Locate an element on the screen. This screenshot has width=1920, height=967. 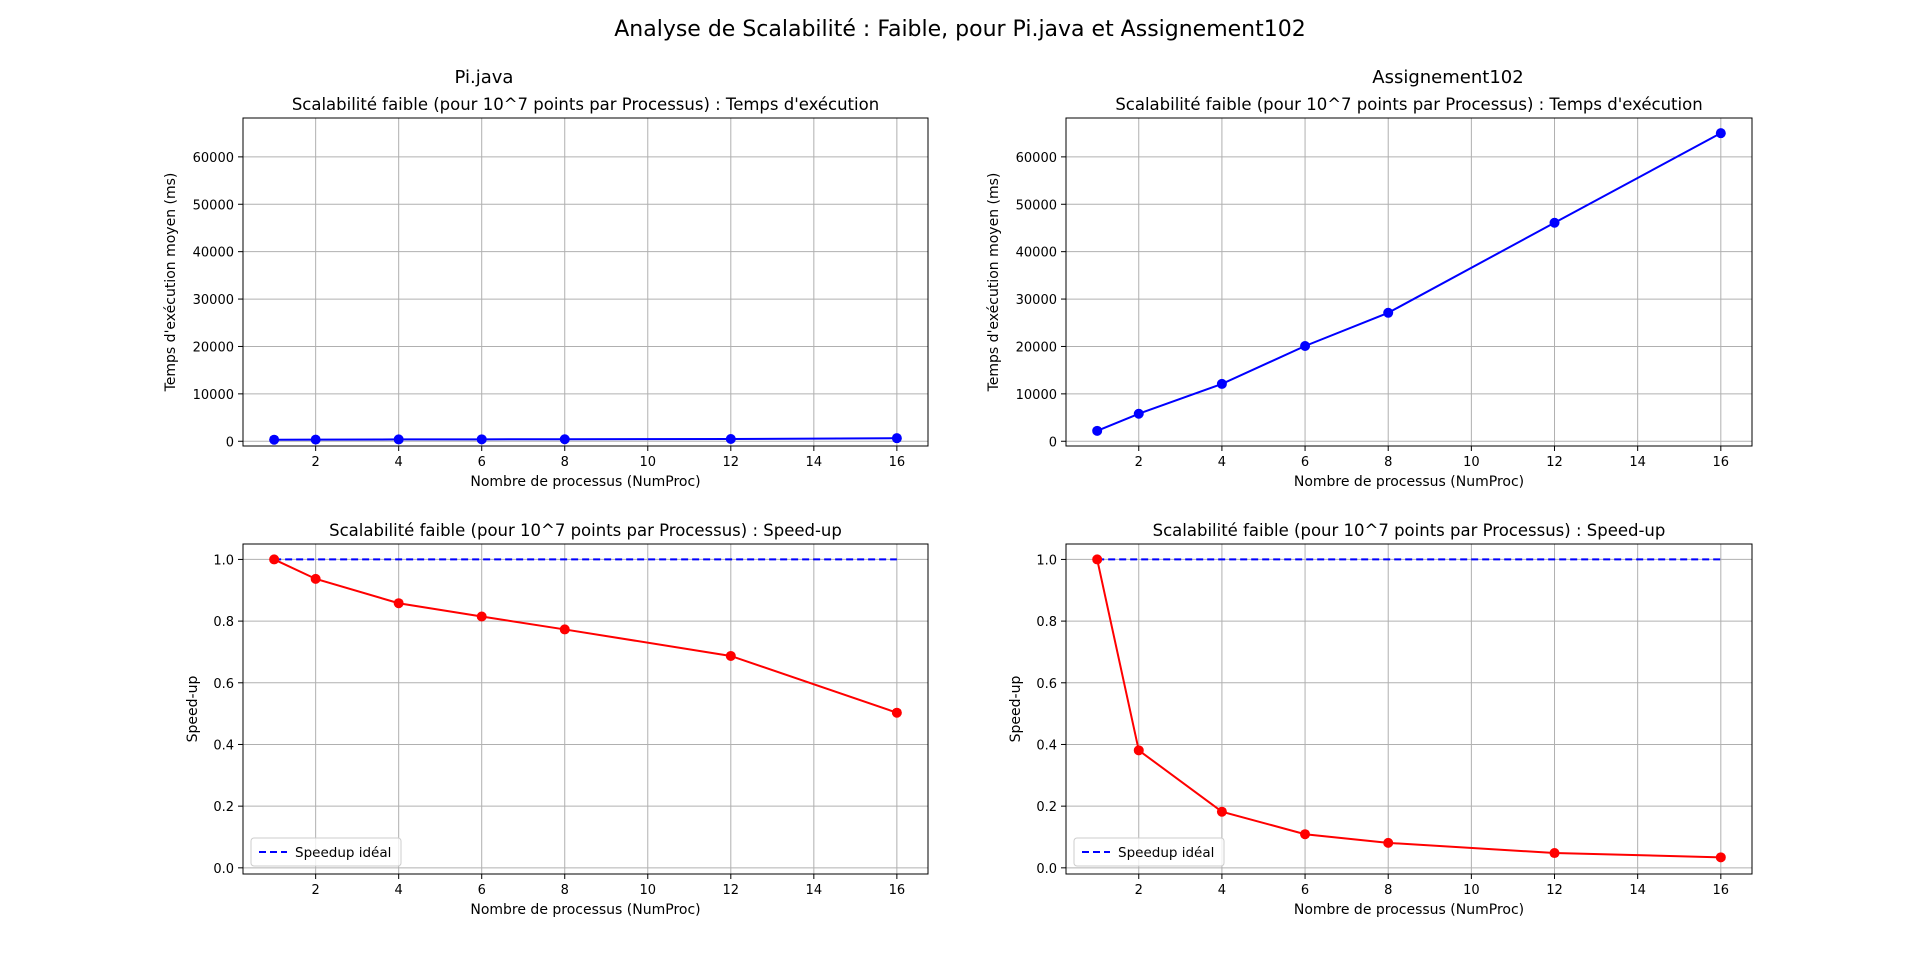
legend: Speedup idéal is located at coordinates (326, 852).